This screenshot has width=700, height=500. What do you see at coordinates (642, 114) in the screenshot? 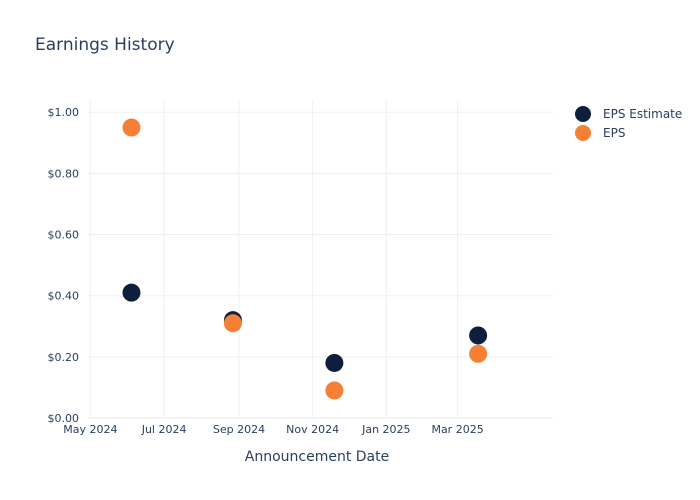
I see `legend-label: EPS Estimate` at bounding box center [642, 114].